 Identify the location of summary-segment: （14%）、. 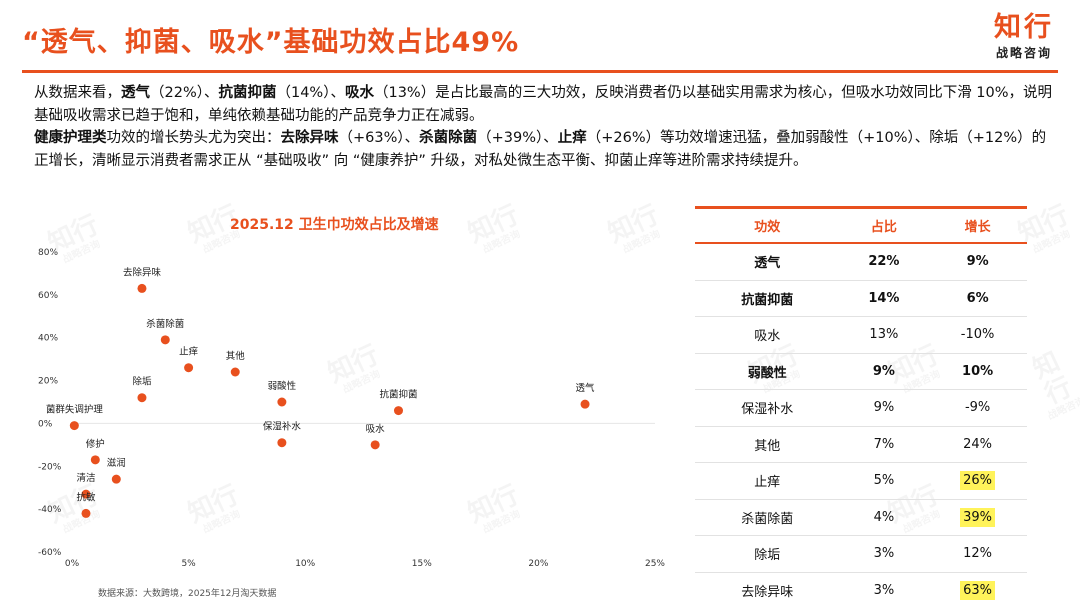
(310, 93).